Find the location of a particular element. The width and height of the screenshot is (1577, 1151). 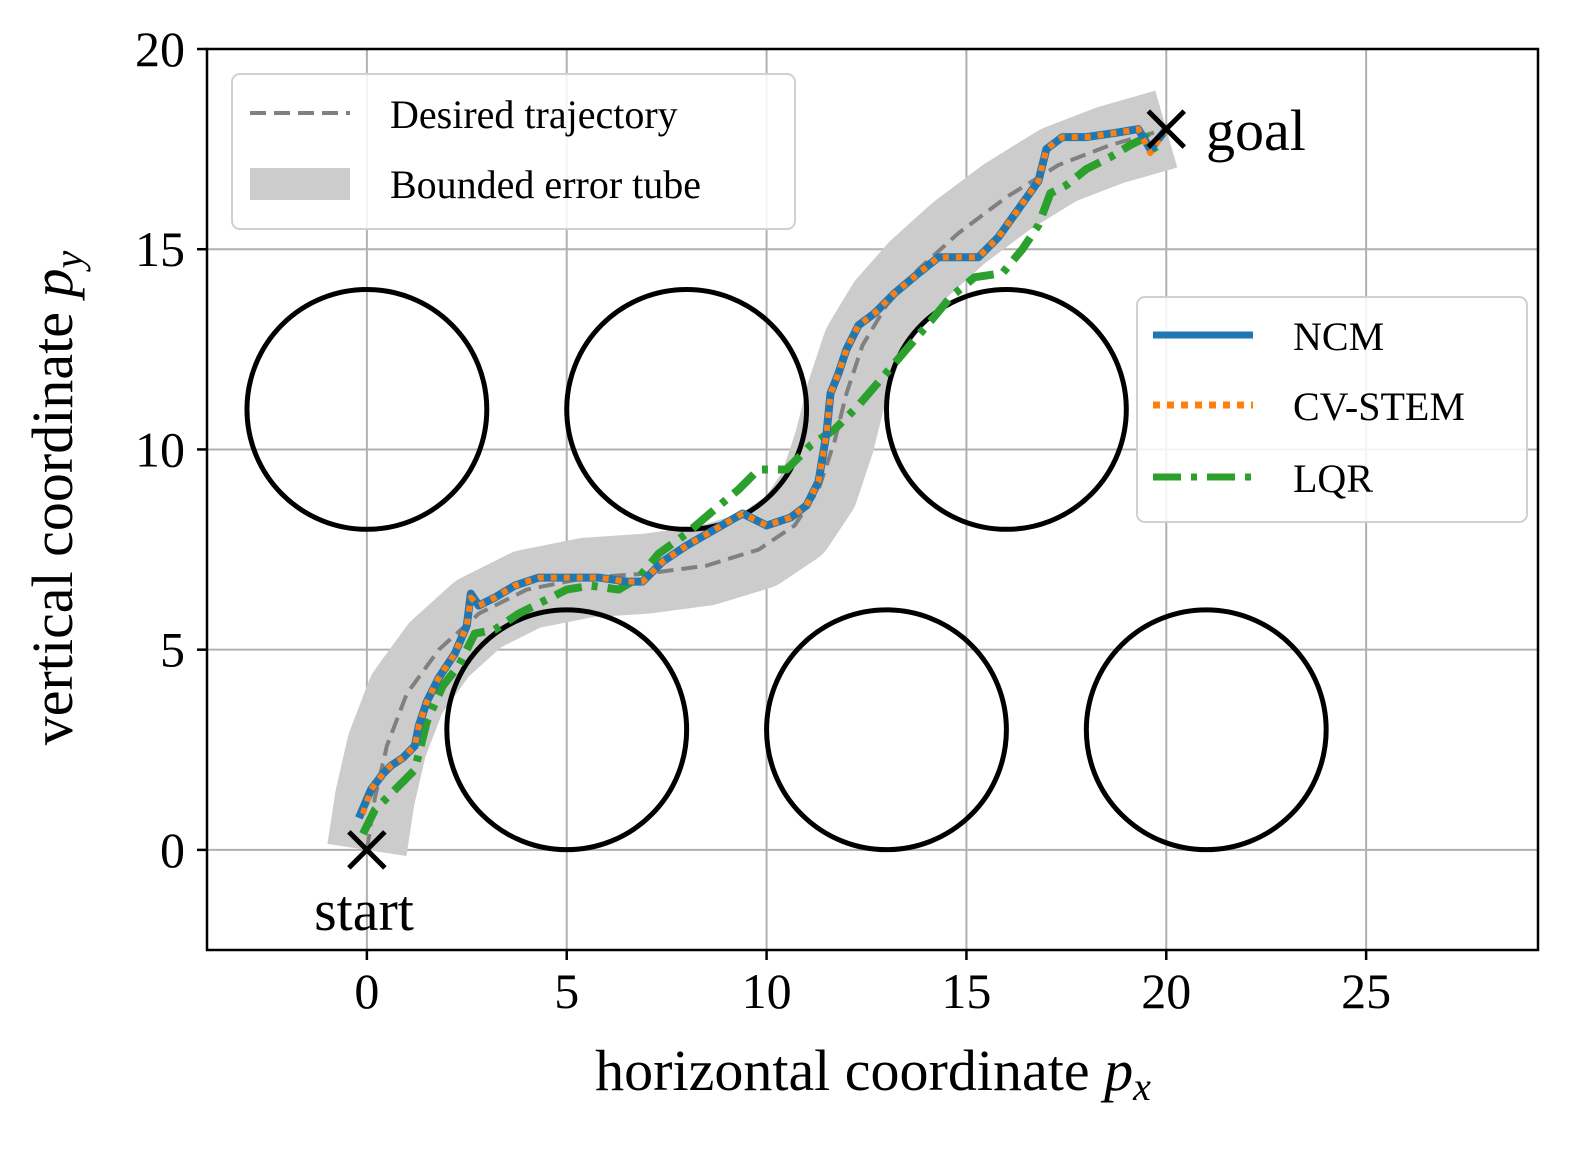

goal-marker is located at coordinates (1166, 129).